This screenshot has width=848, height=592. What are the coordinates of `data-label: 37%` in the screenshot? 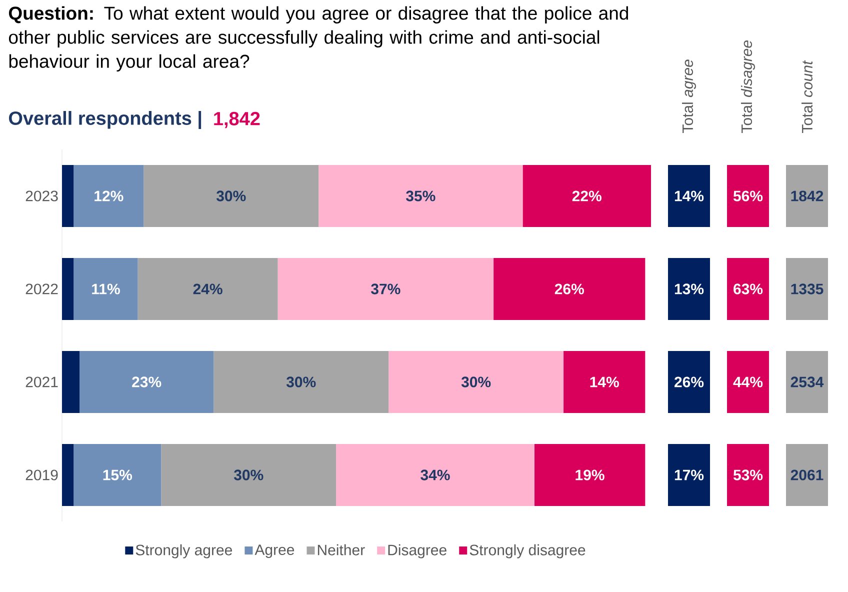 It's located at (385, 289).